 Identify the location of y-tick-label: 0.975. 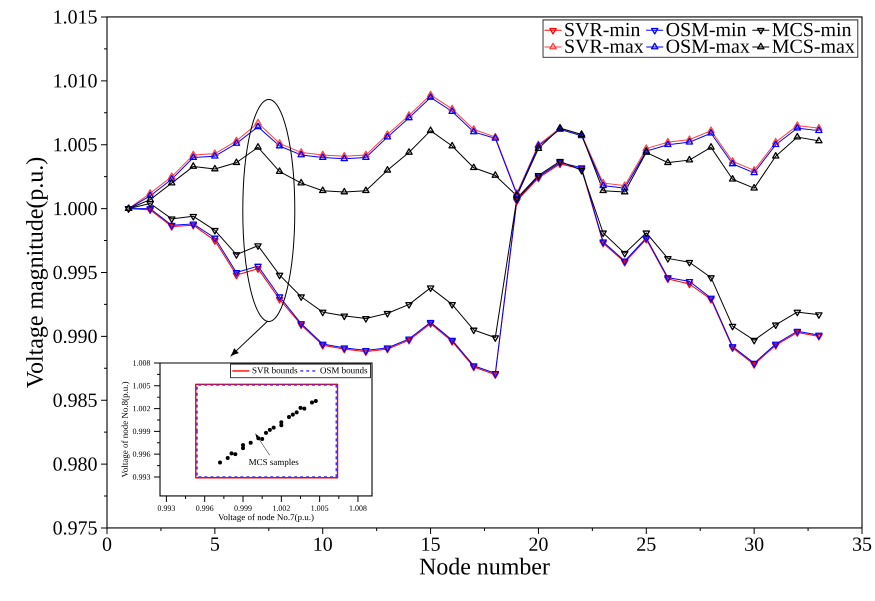
(75, 528).